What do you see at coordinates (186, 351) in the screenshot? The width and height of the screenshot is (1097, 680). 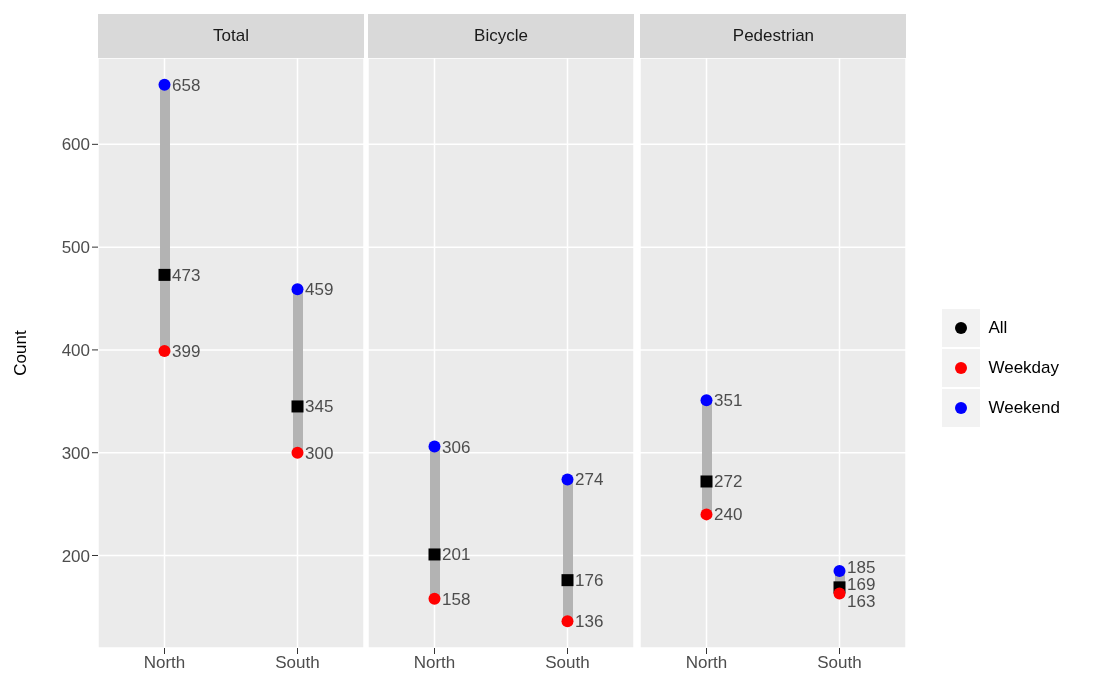 I see `data-label: 399` at bounding box center [186, 351].